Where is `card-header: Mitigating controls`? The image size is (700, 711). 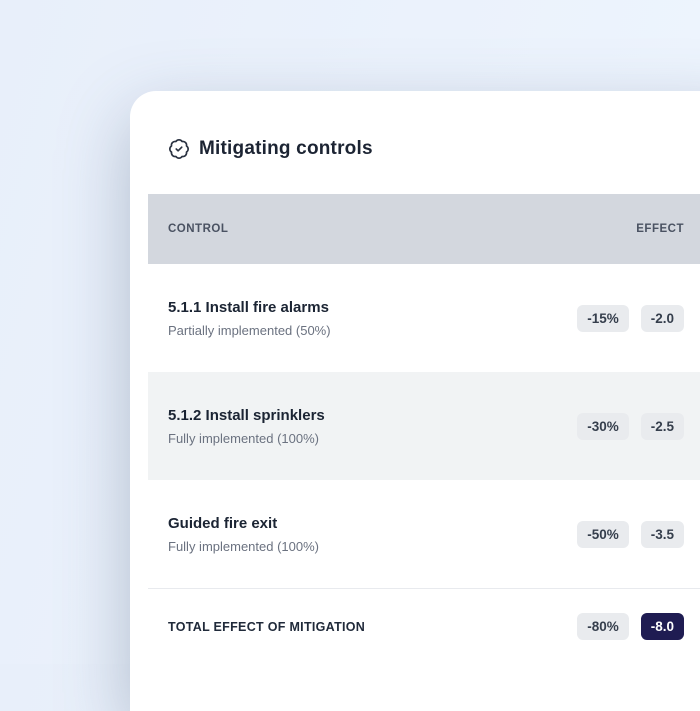 card-header: Mitigating controls is located at coordinates (415, 125).